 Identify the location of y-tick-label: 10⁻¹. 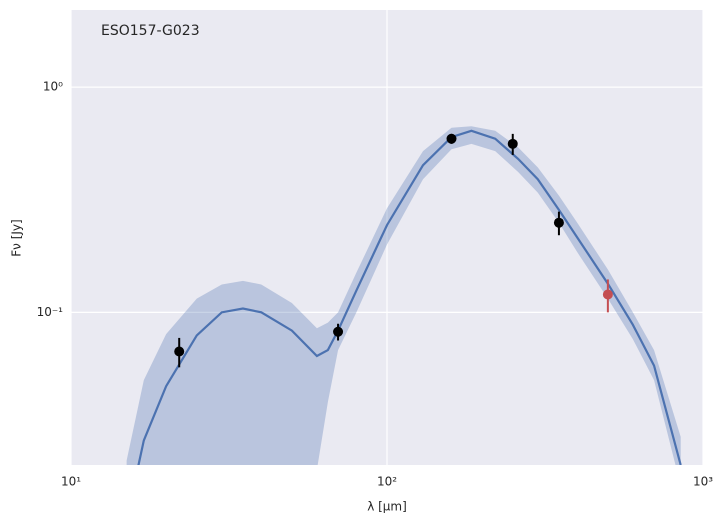
(50, 312).